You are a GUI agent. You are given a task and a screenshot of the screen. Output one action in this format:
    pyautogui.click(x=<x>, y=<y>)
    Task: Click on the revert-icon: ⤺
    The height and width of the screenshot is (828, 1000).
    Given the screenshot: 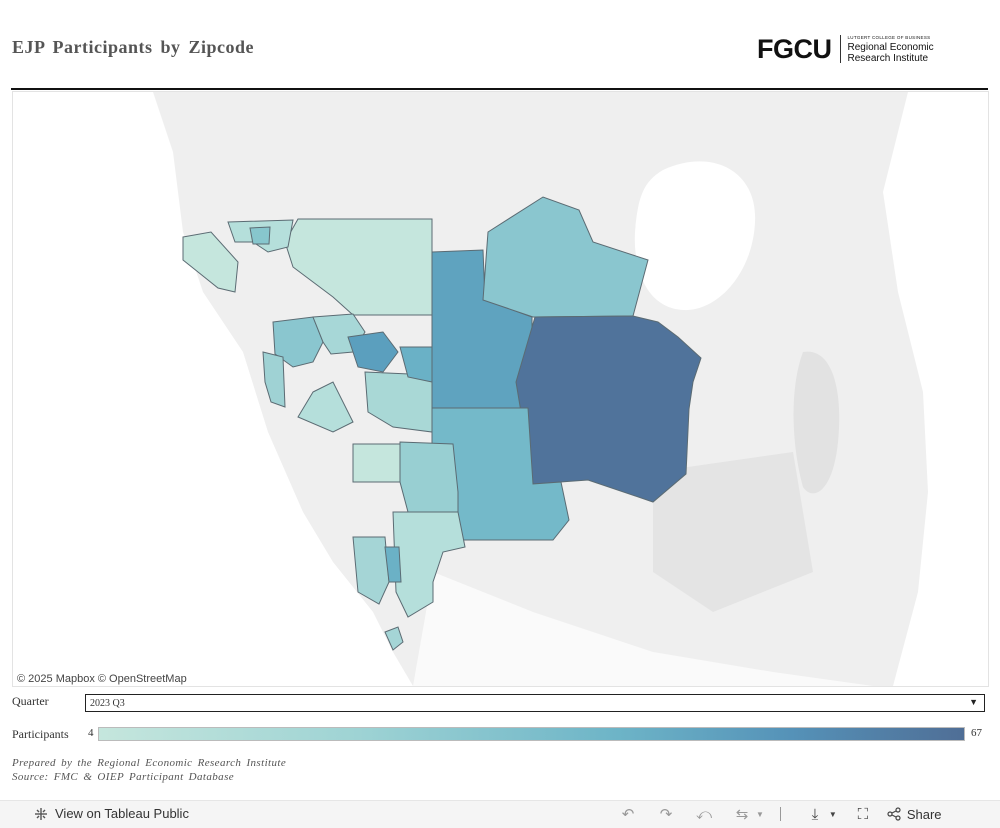 What is the action you would take?
    pyautogui.click(x=704, y=814)
    